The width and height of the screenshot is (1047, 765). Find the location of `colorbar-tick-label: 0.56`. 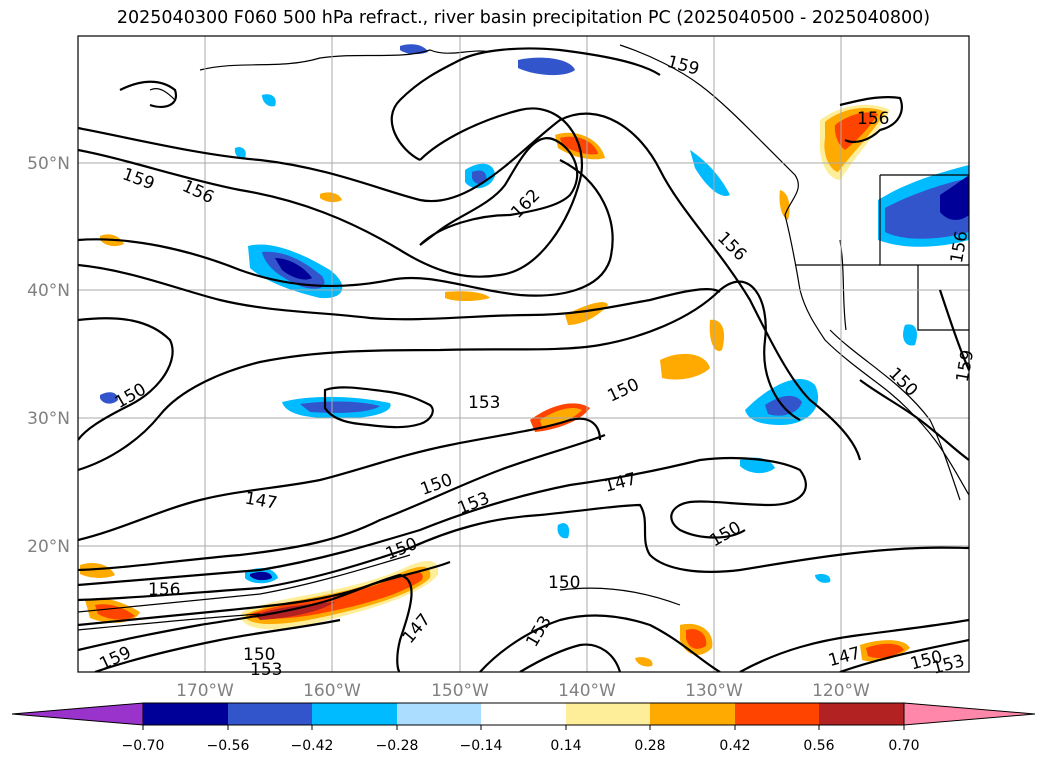

colorbar-tick-label: 0.56 is located at coordinates (818, 746).